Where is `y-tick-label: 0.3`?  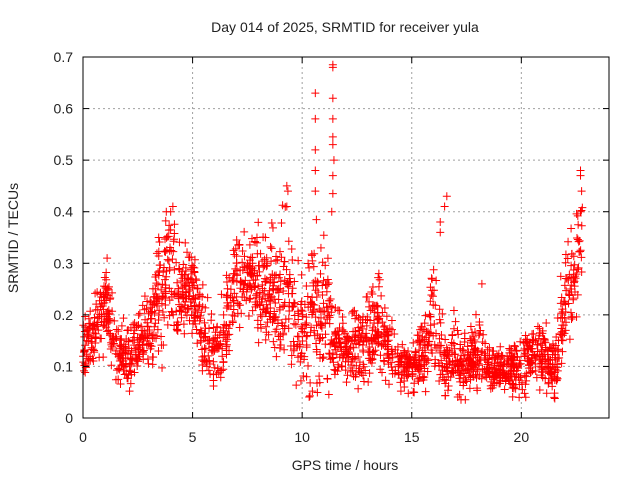 y-tick-label: 0.3 is located at coordinates (64, 263).